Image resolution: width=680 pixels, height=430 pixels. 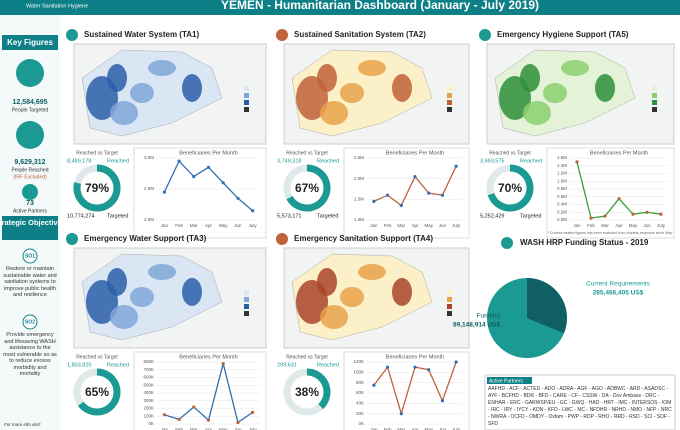 I want to click on targeted: 5,252,429, so click(x=492, y=216).